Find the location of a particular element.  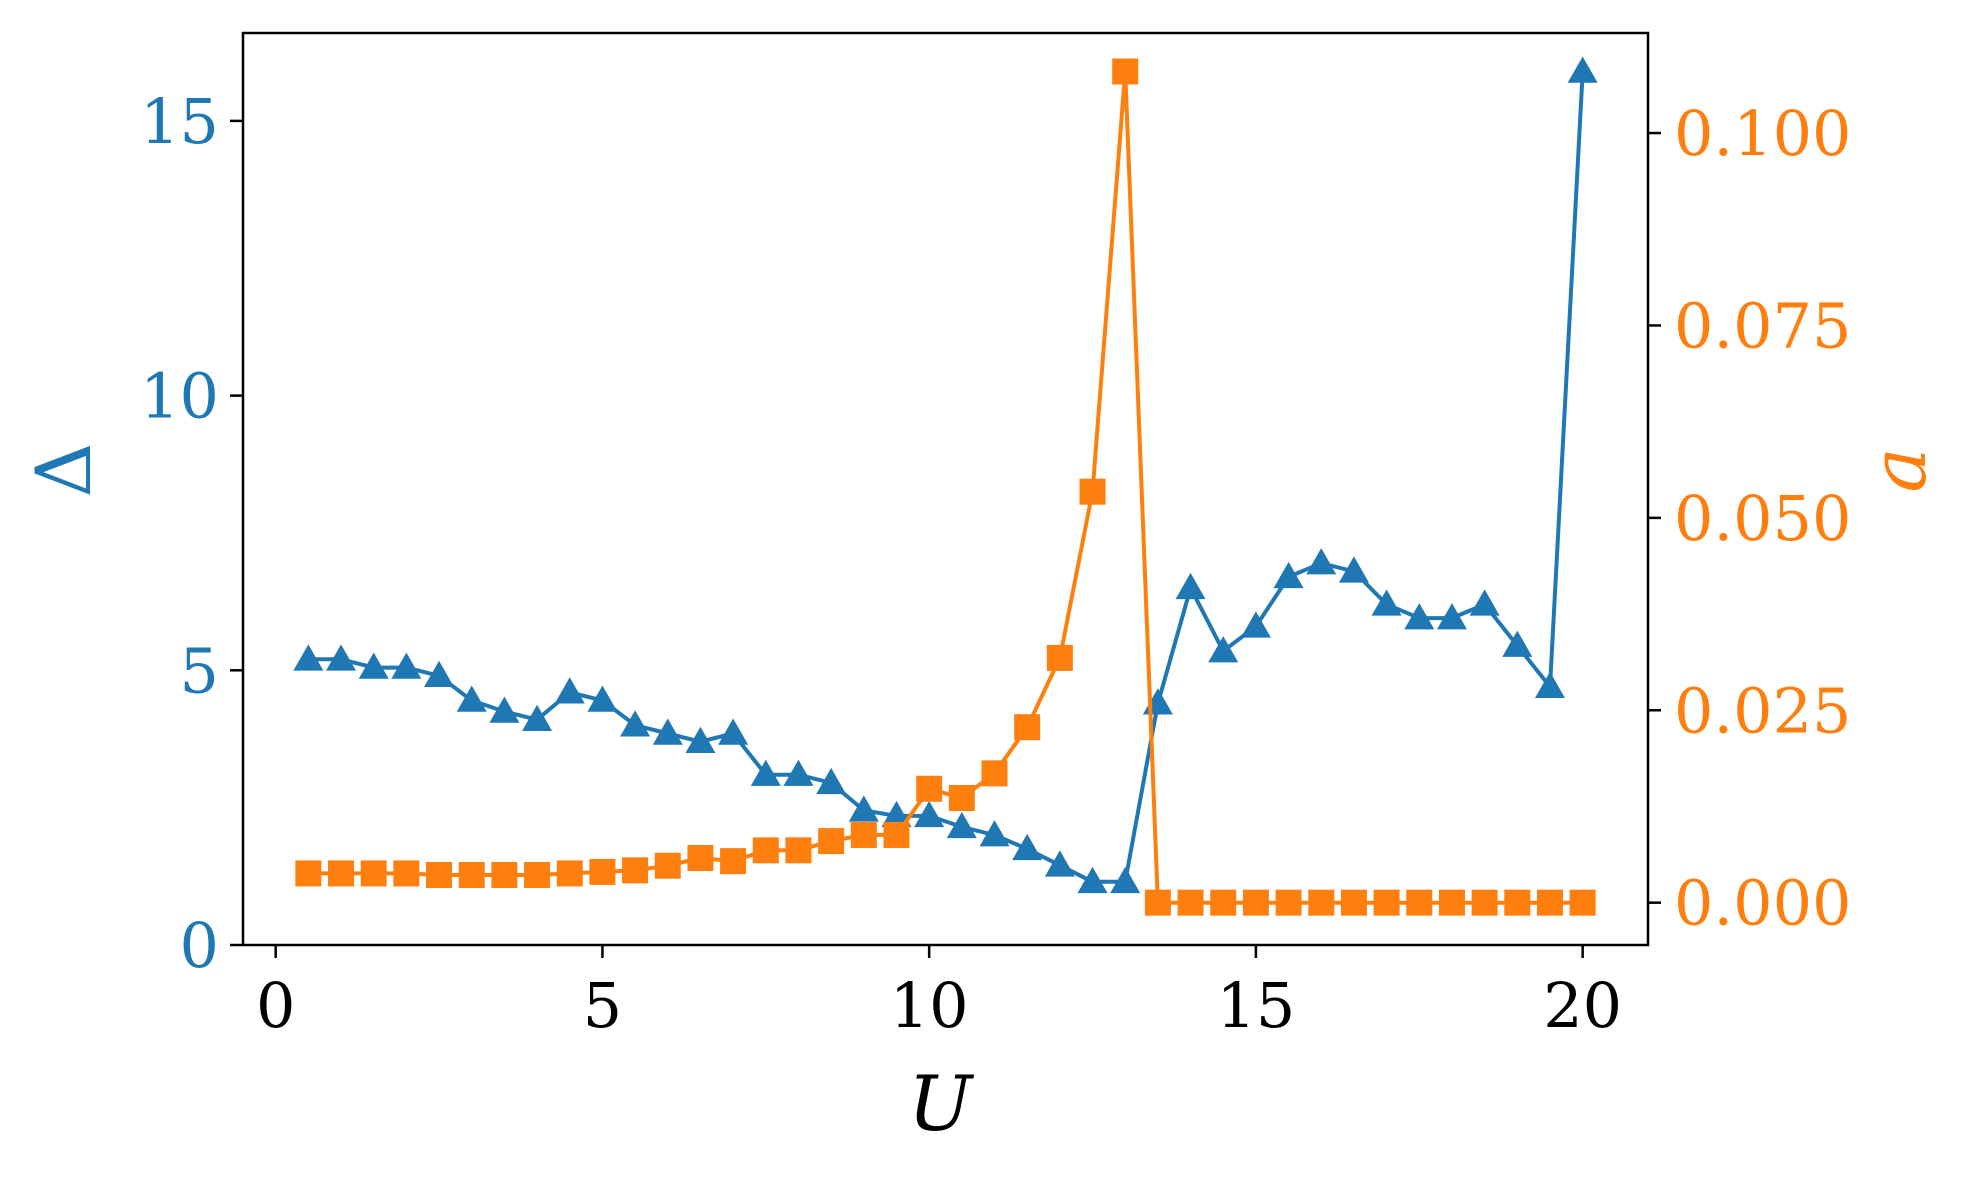

x-axis-title: U is located at coordinates (941, 1103).